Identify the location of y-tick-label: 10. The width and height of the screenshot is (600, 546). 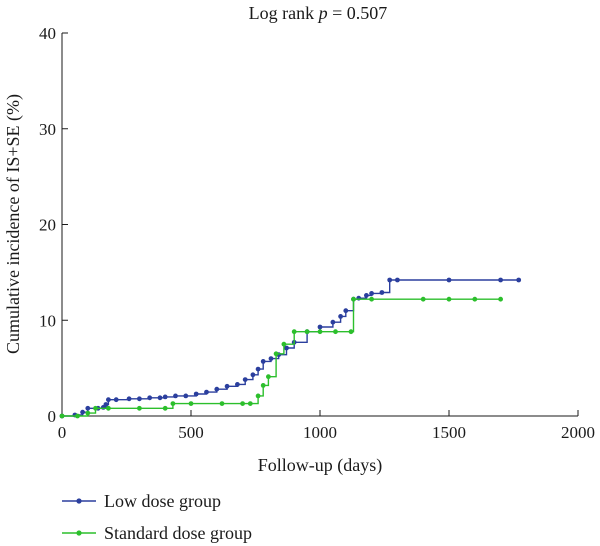
(47, 320).